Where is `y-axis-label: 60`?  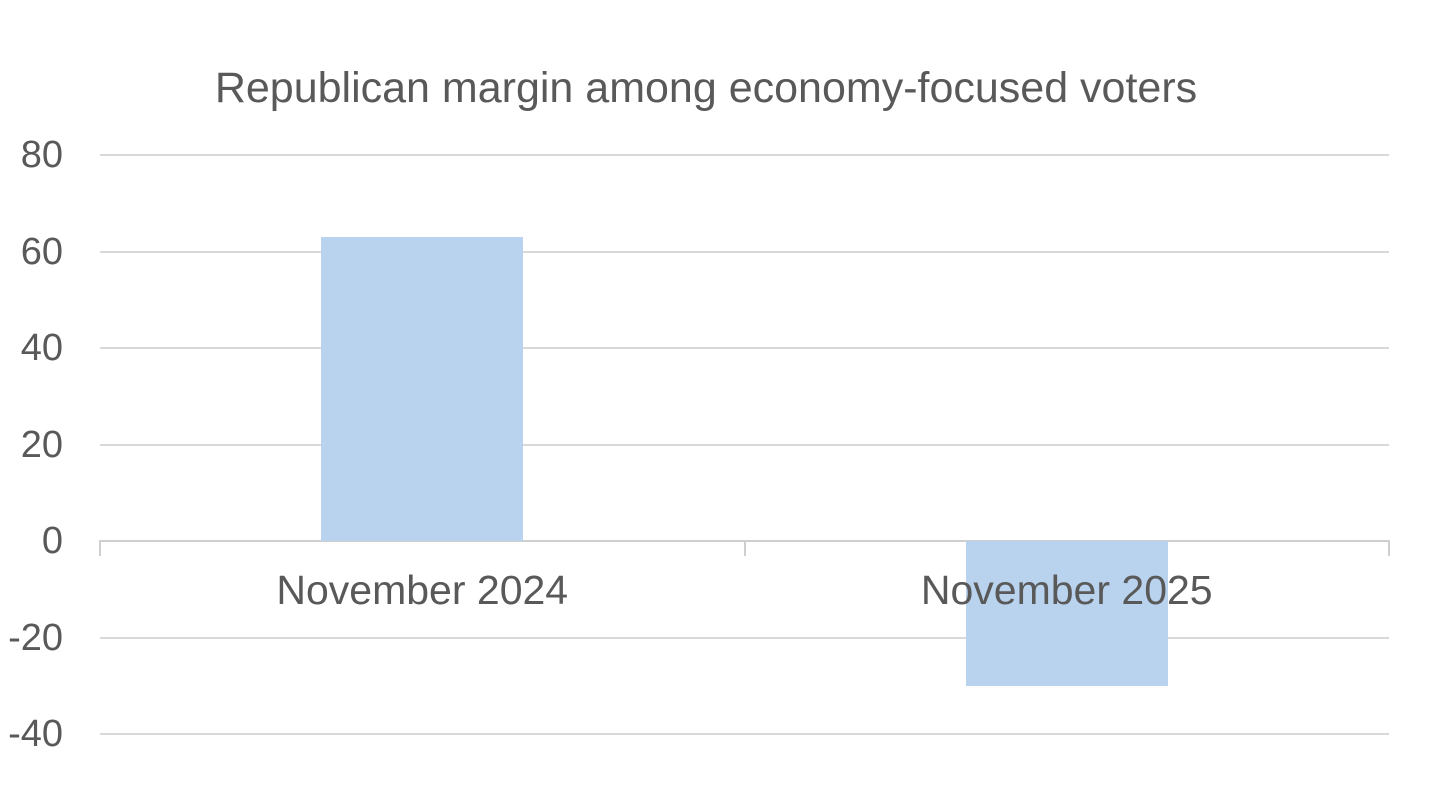 y-axis-label: 60 is located at coordinates (41, 251).